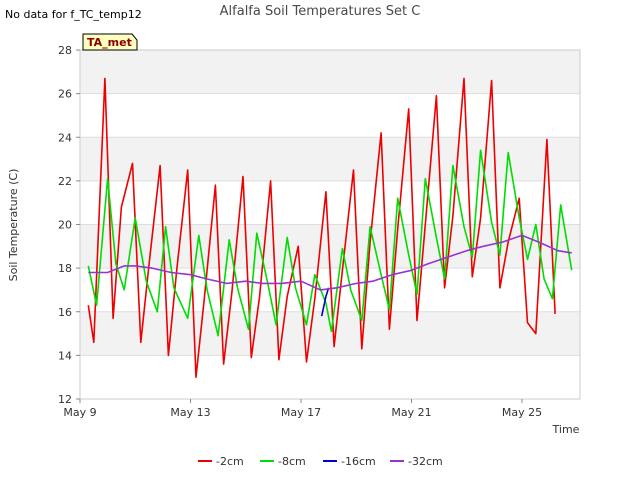 The width and height of the screenshot is (640, 480). Describe the element at coordinates (292, 461) in the screenshot. I see `legend-label: -8cm` at that location.